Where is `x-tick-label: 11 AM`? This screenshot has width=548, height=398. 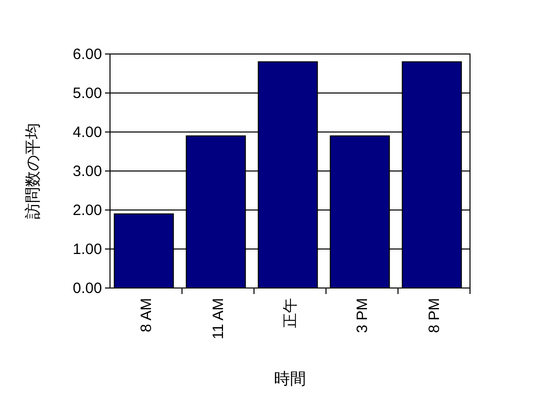
x-tick-label: 11 AM is located at coordinates (218, 319).